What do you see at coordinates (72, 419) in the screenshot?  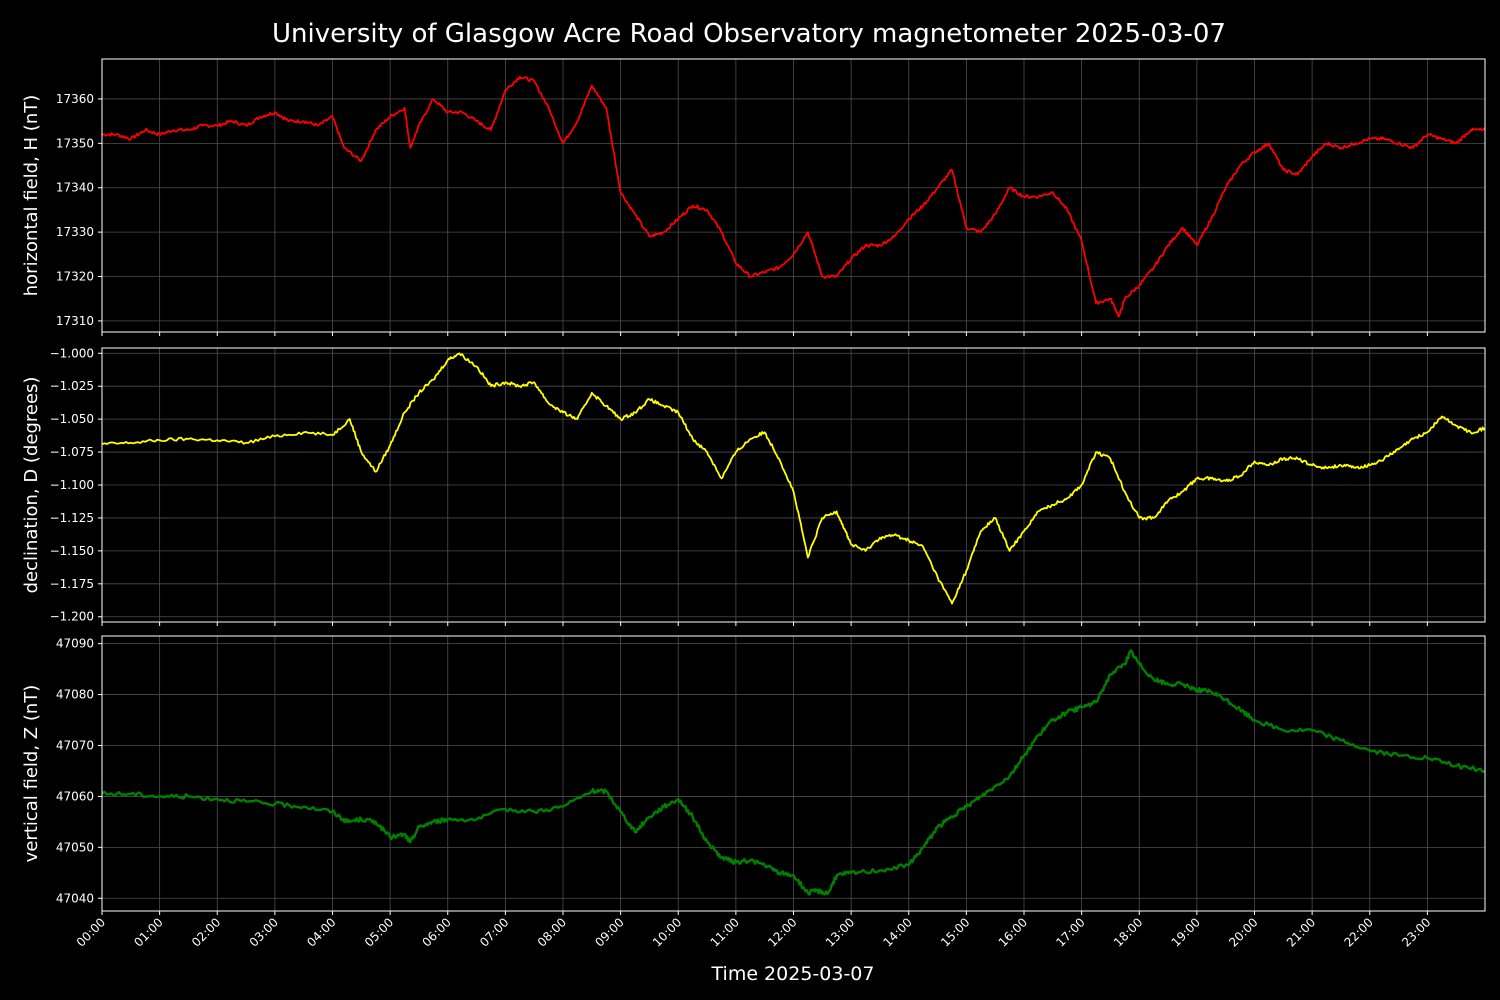 I see `y-tick-label: −1.050` at bounding box center [72, 419].